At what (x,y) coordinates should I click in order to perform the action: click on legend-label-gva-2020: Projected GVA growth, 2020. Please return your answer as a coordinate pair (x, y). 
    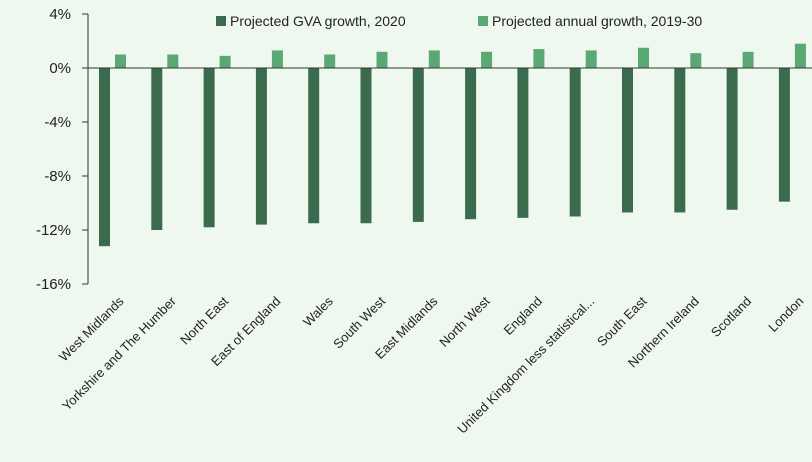
    Looking at the image, I should click on (318, 21).